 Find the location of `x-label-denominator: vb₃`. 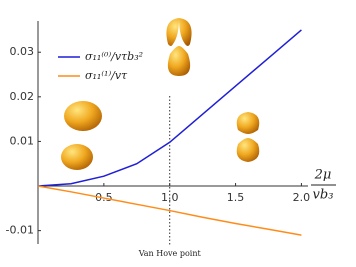

x-label-denominator: vb₃ is located at coordinates (323, 195).